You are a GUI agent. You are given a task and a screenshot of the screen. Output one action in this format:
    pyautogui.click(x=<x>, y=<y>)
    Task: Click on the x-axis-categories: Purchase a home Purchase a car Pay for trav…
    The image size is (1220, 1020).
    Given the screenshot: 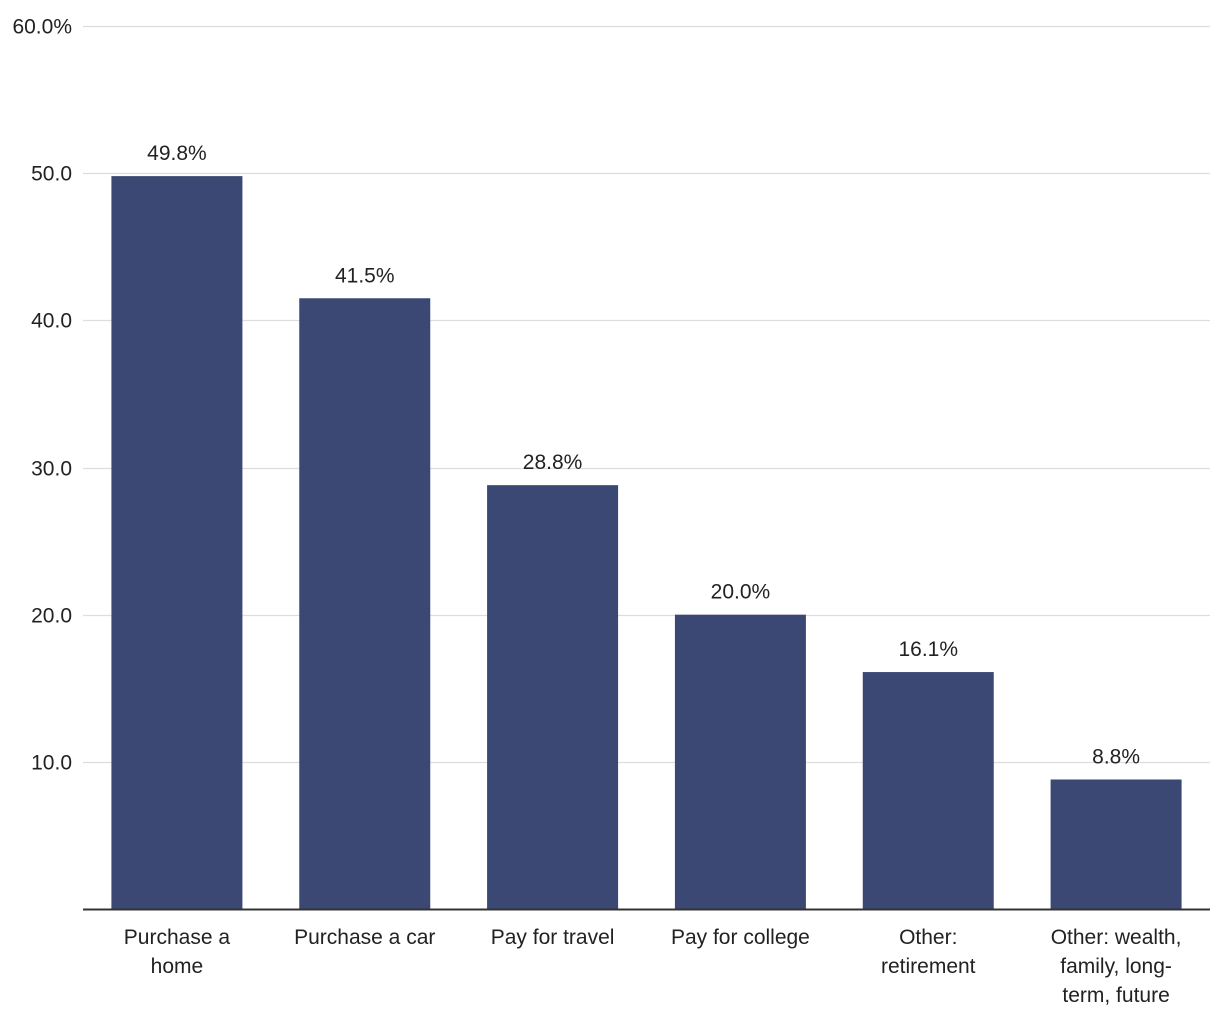 What is the action you would take?
    pyautogui.click(x=653, y=966)
    